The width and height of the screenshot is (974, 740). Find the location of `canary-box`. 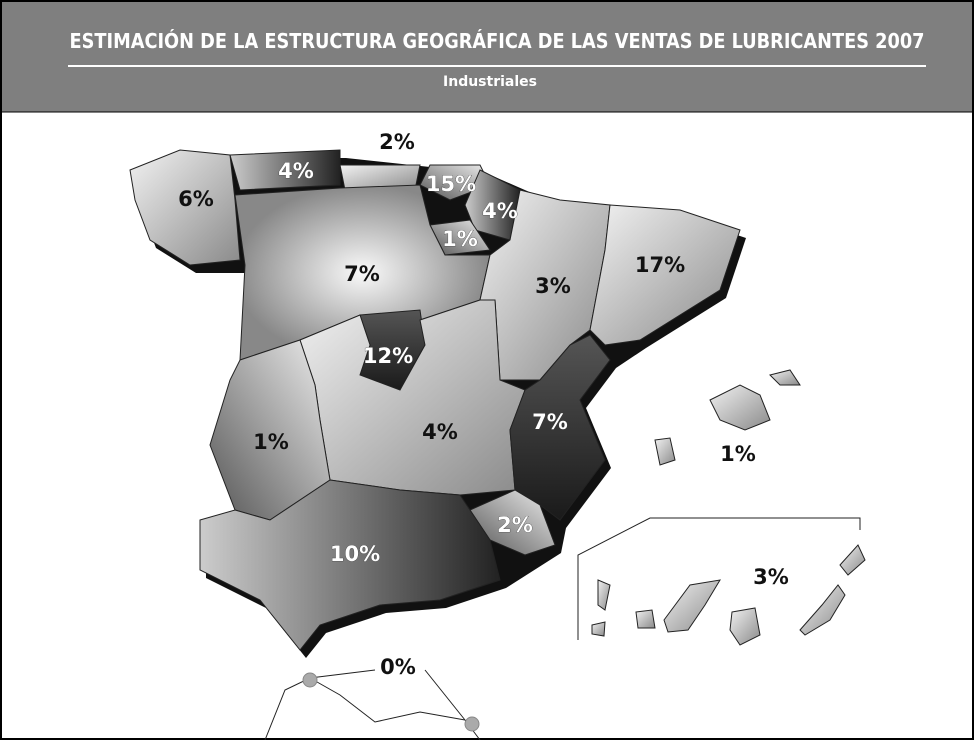

canary-box is located at coordinates (719, 578).